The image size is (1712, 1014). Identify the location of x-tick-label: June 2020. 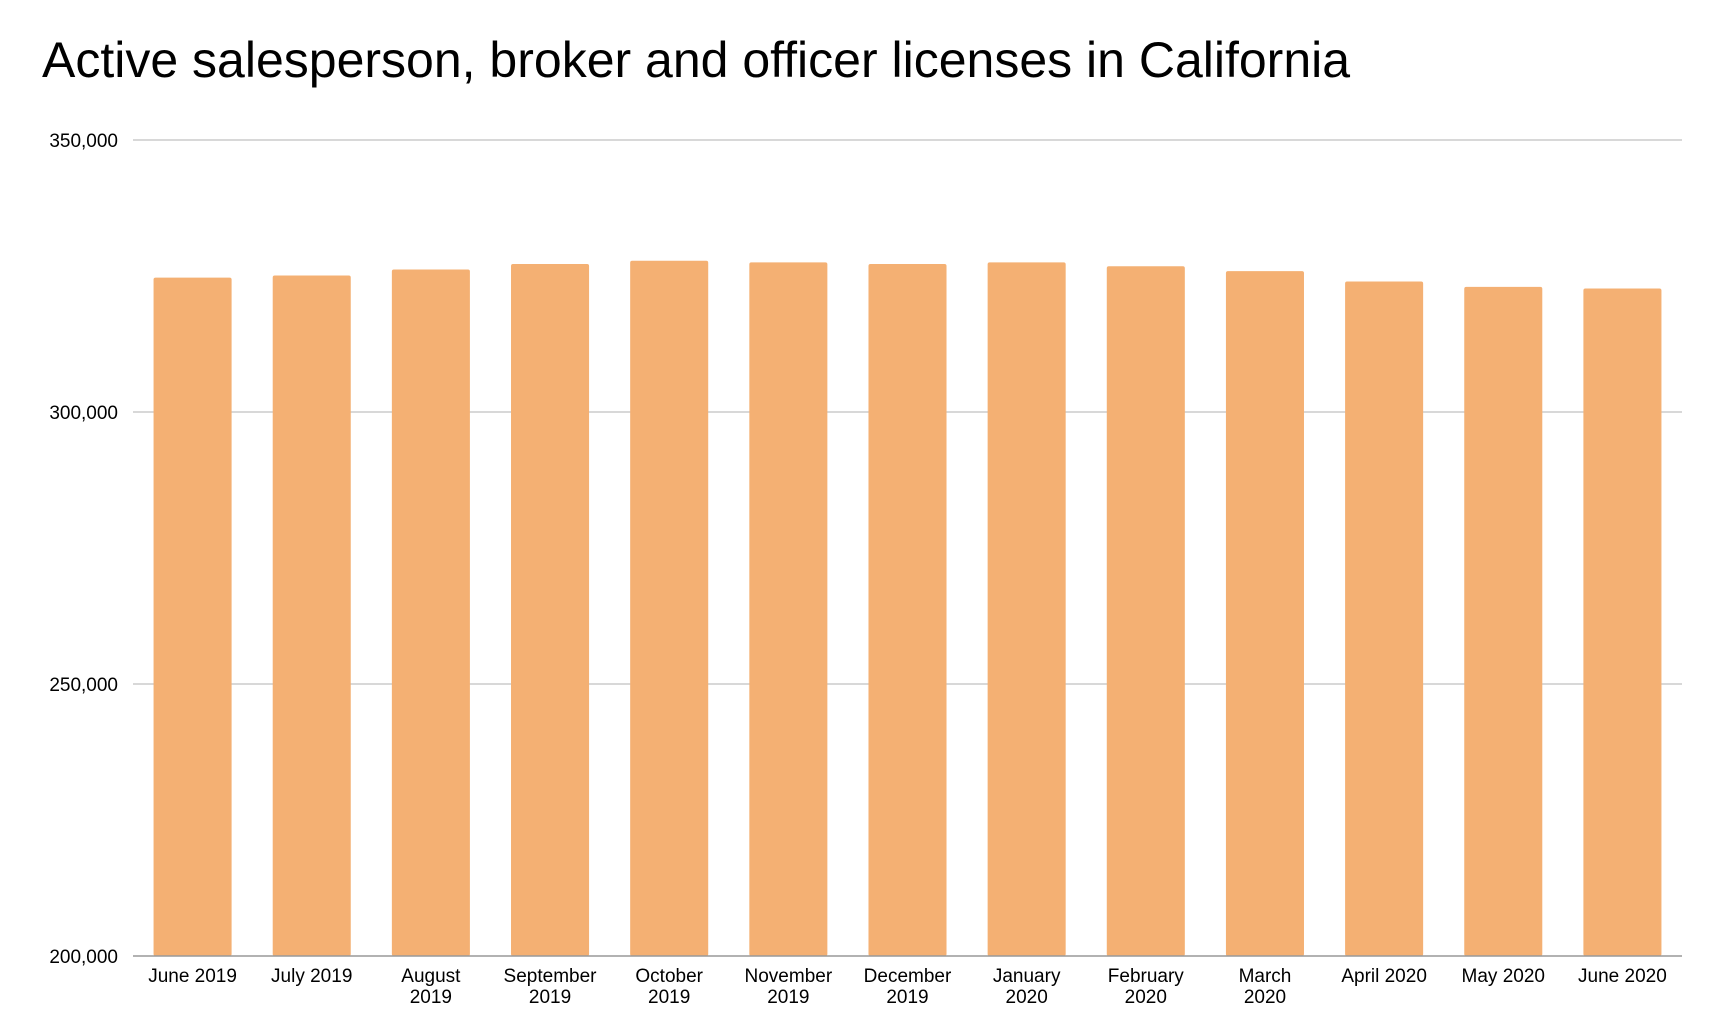
(1622, 976).